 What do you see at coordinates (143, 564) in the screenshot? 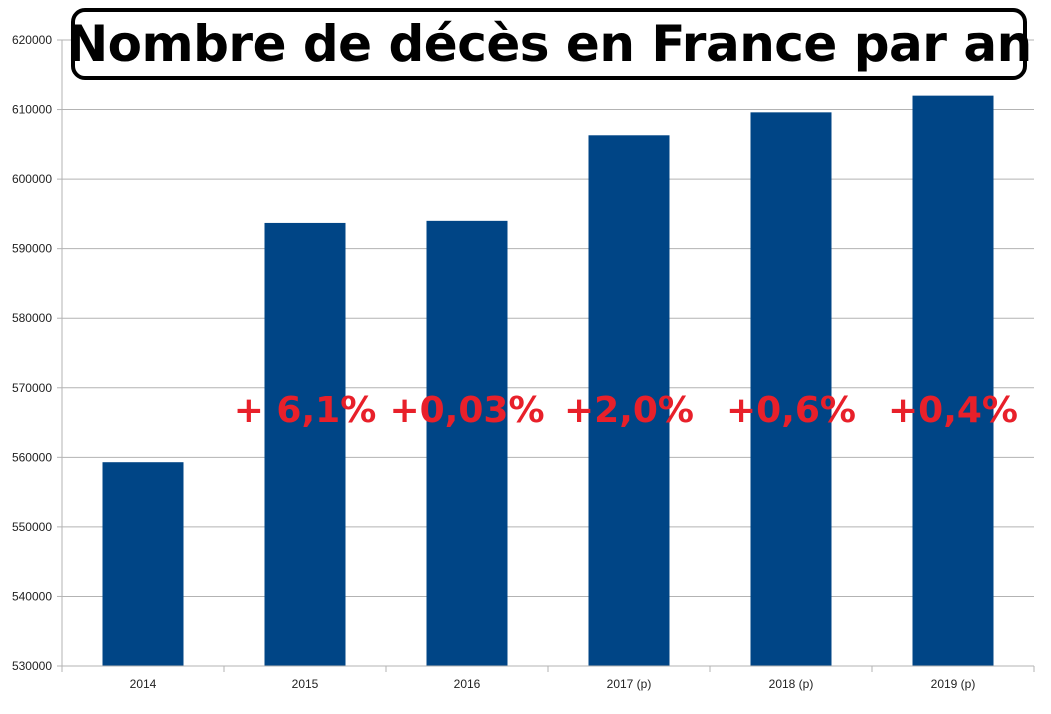
I see `bar-2014` at bounding box center [143, 564].